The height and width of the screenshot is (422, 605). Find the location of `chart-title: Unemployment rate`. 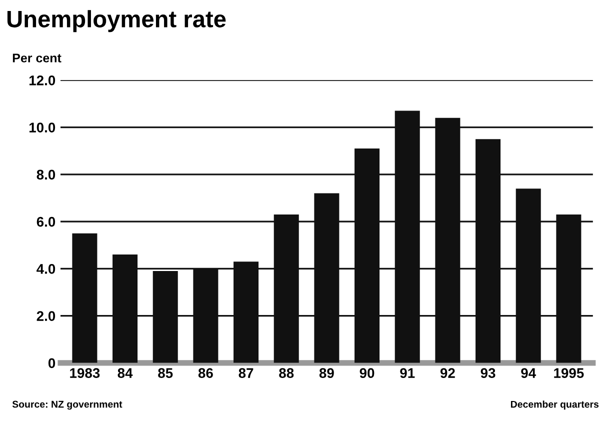

chart-title: Unemployment rate is located at coordinates (116, 21).